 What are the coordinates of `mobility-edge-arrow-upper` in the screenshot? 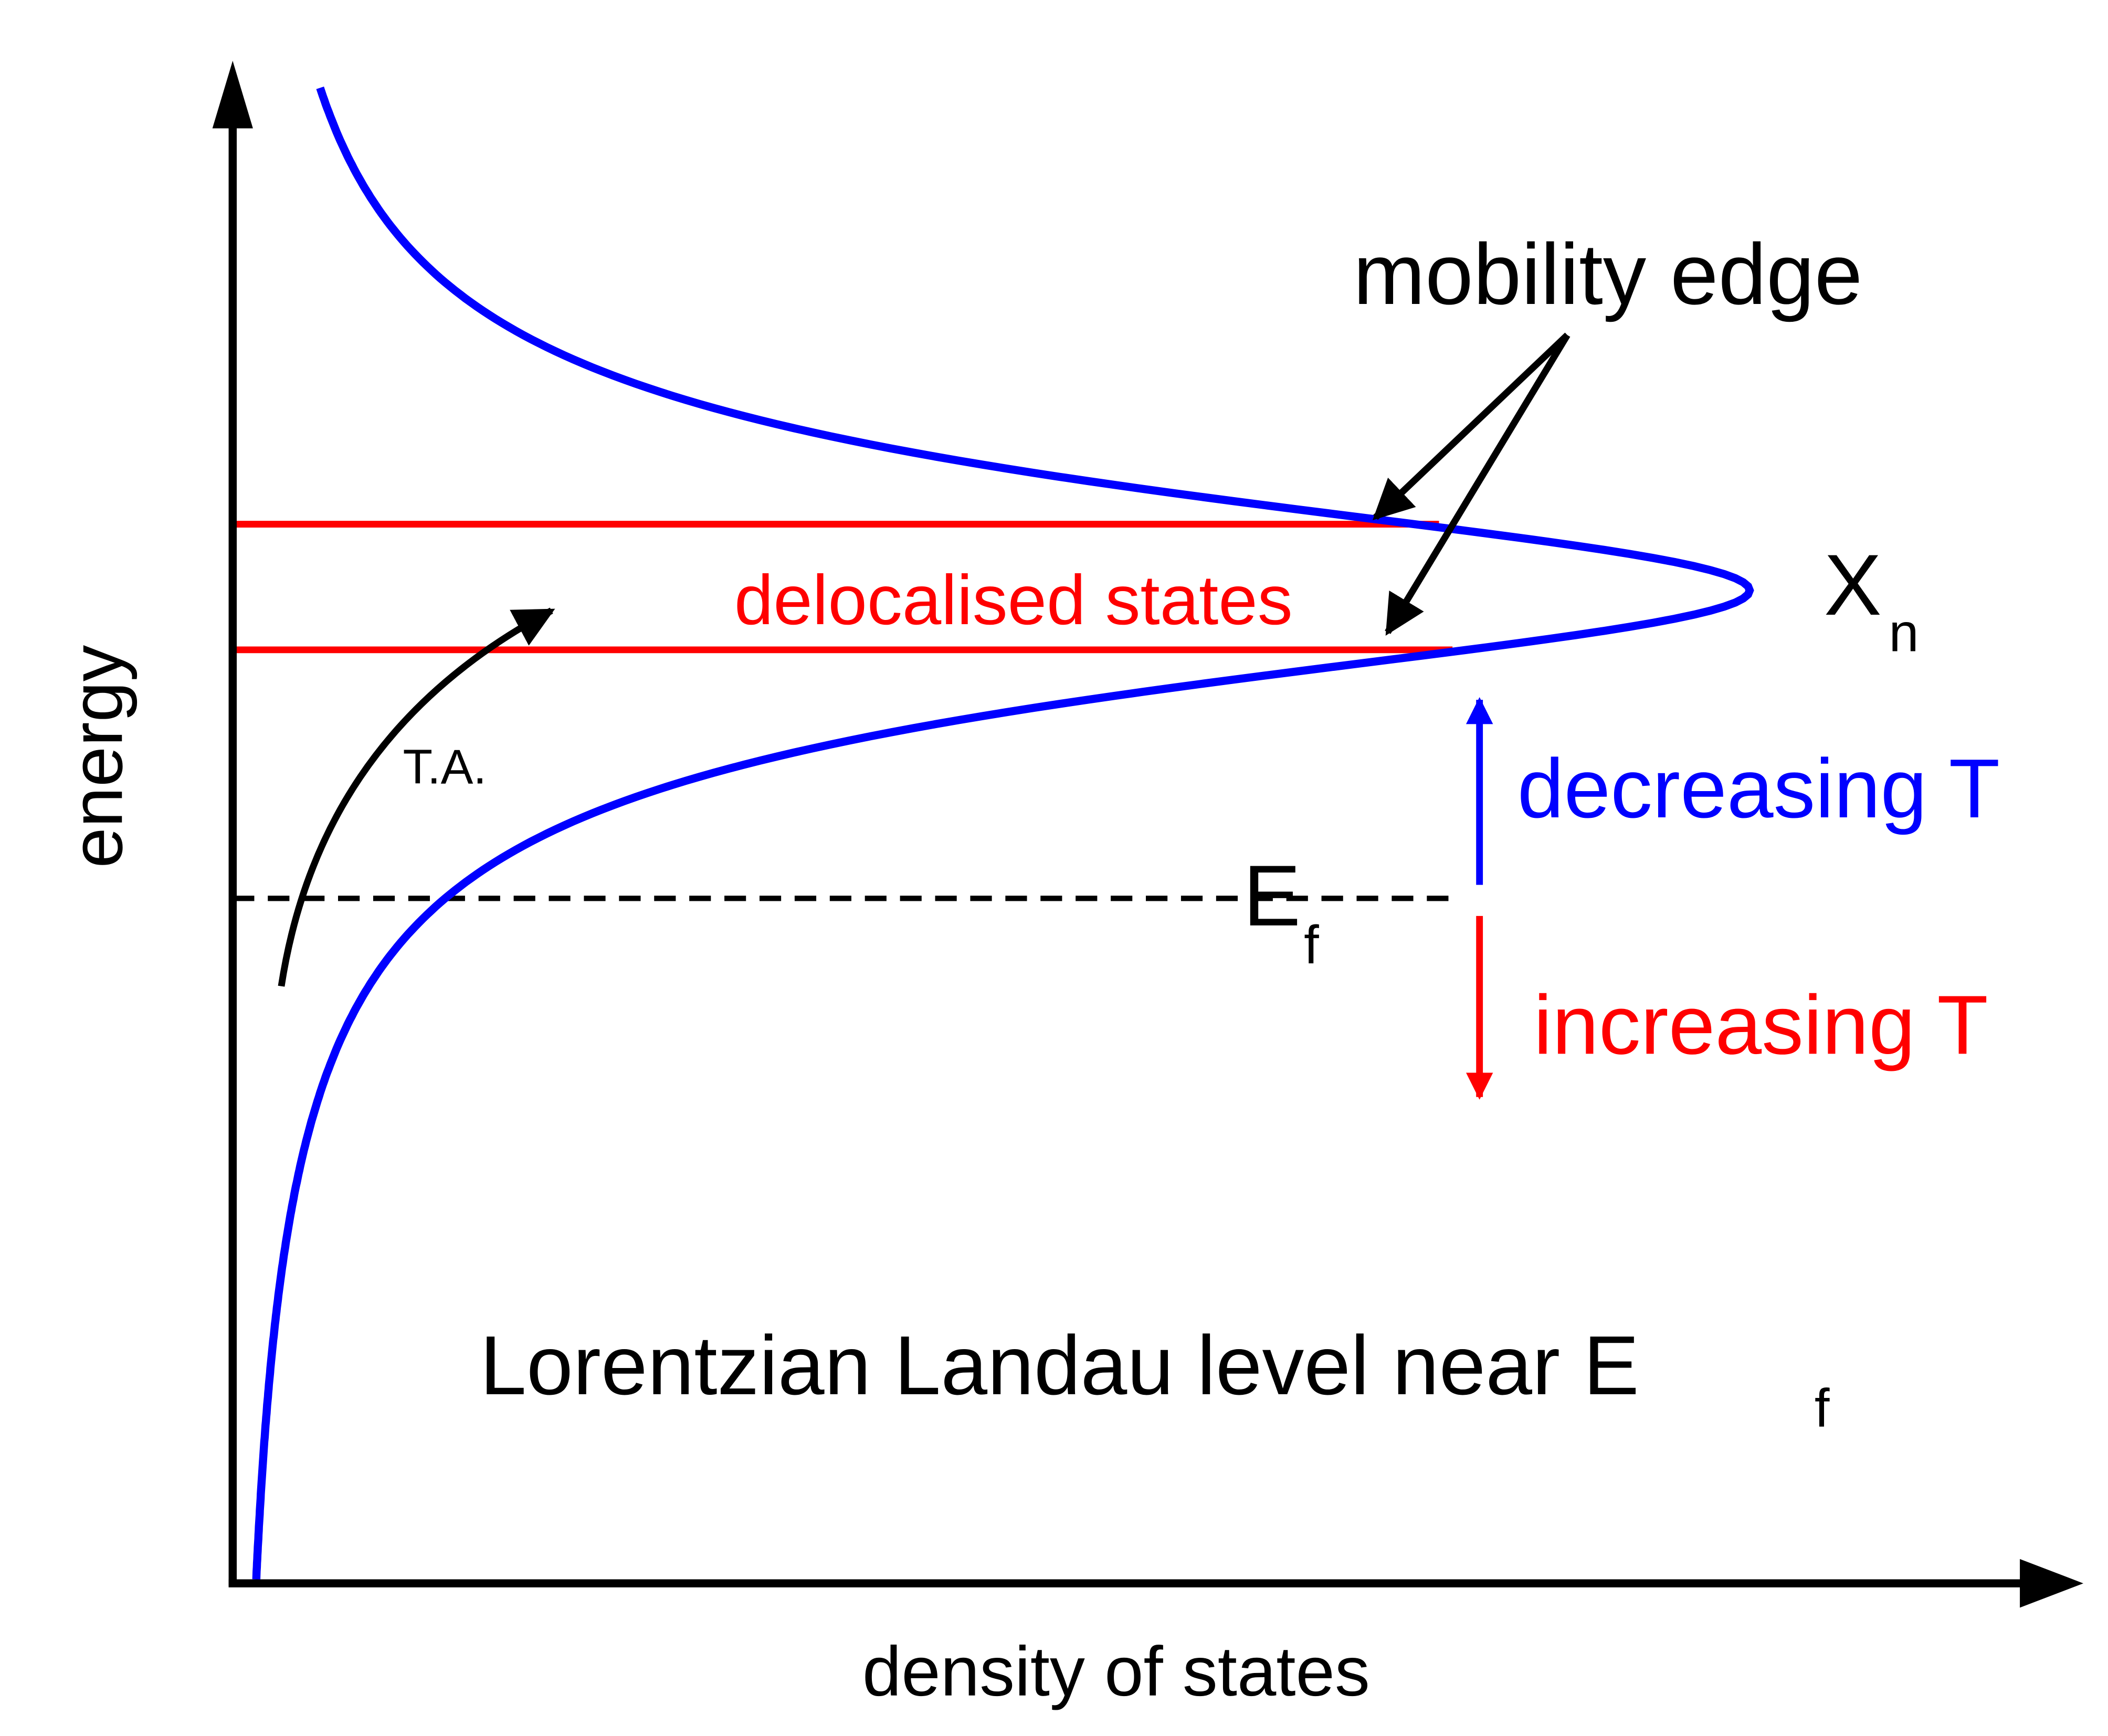 It's located at (1471, 426).